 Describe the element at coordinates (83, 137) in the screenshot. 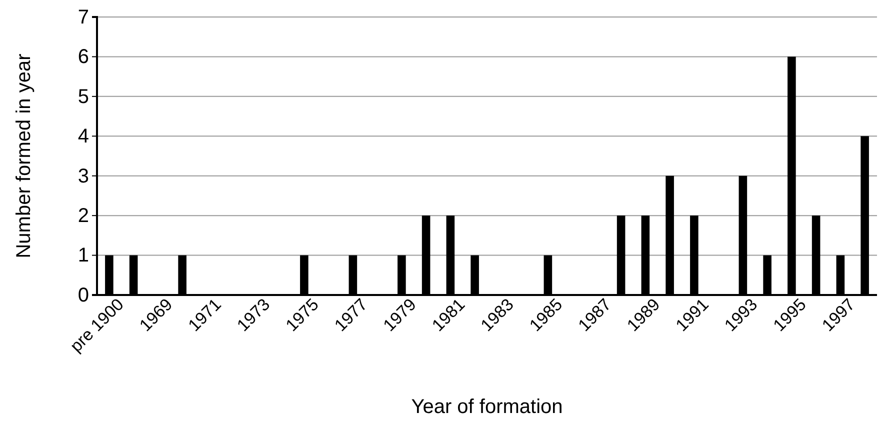

I see `y-tick-label: 4` at that location.